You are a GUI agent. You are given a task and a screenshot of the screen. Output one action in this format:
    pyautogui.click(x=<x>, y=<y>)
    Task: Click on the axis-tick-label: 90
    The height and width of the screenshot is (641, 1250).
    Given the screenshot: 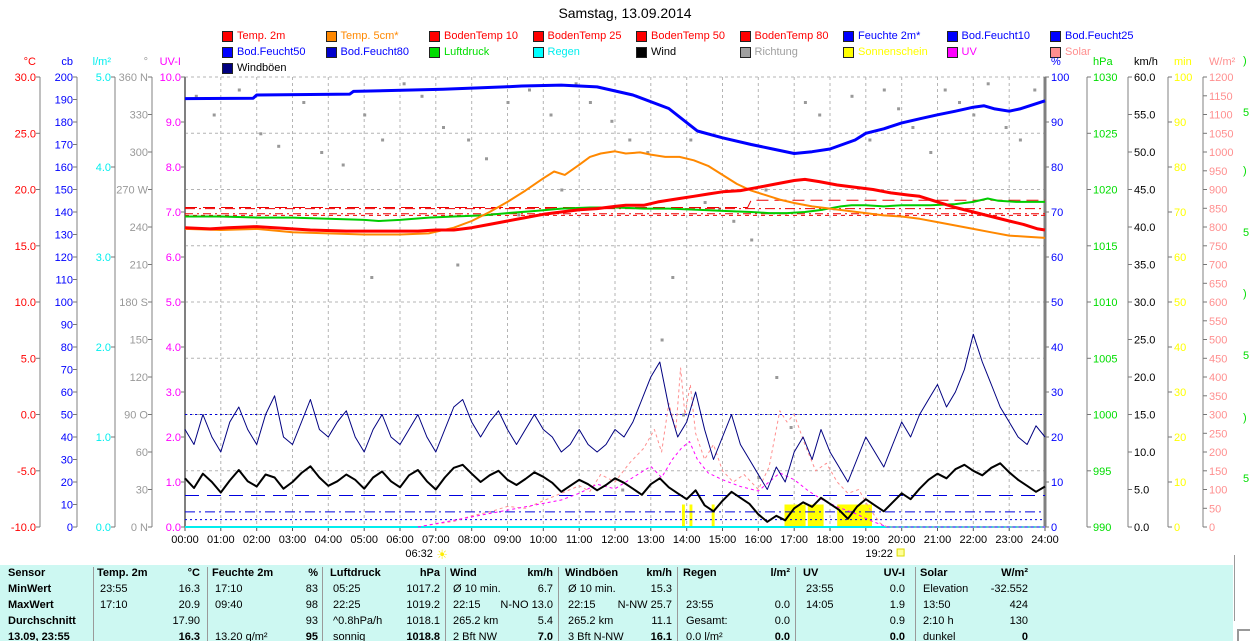 What is the action you would take?
    pyautogui.click(x=1180, y=123)
    